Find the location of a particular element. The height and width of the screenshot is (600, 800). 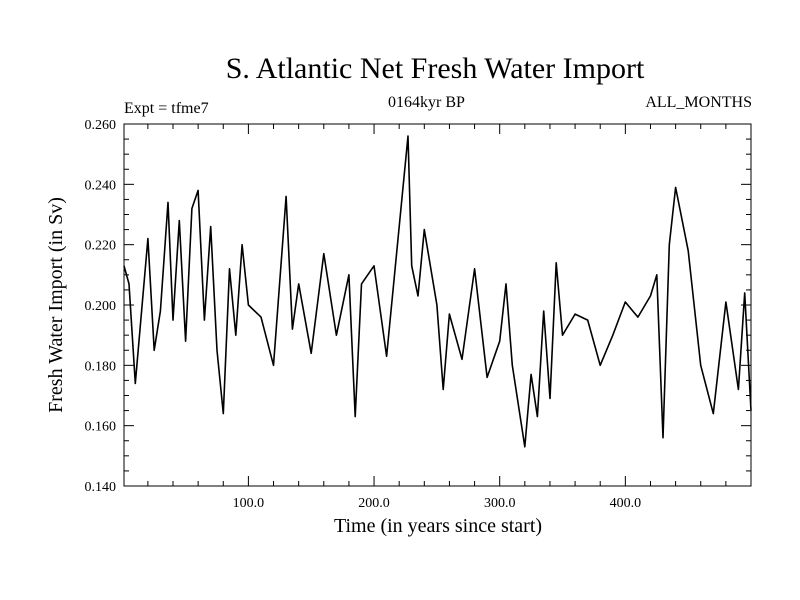

y-tick-label: 0.260 is located at coordinates (101, 125).